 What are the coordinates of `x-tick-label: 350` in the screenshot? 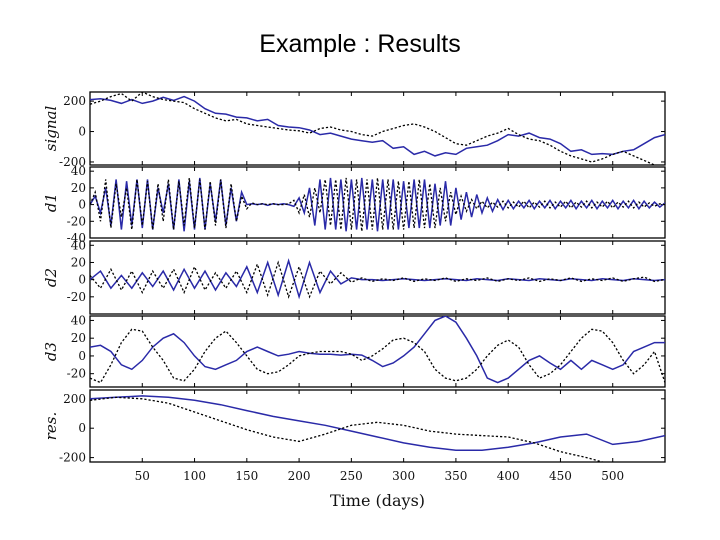 It's located at (455, 476).